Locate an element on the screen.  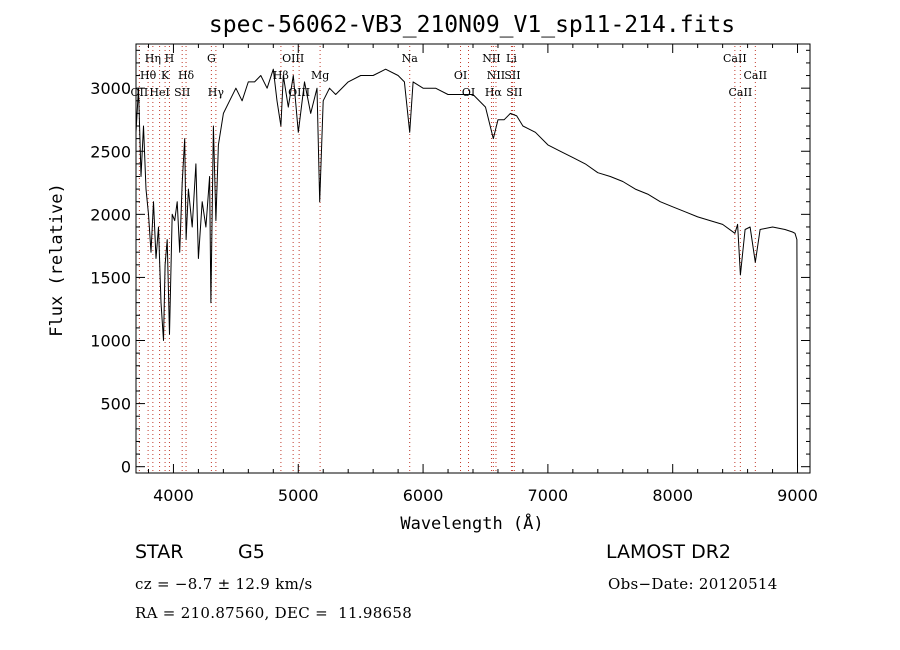
line-marker-label-20: SII is located at coordinates (512, 75).